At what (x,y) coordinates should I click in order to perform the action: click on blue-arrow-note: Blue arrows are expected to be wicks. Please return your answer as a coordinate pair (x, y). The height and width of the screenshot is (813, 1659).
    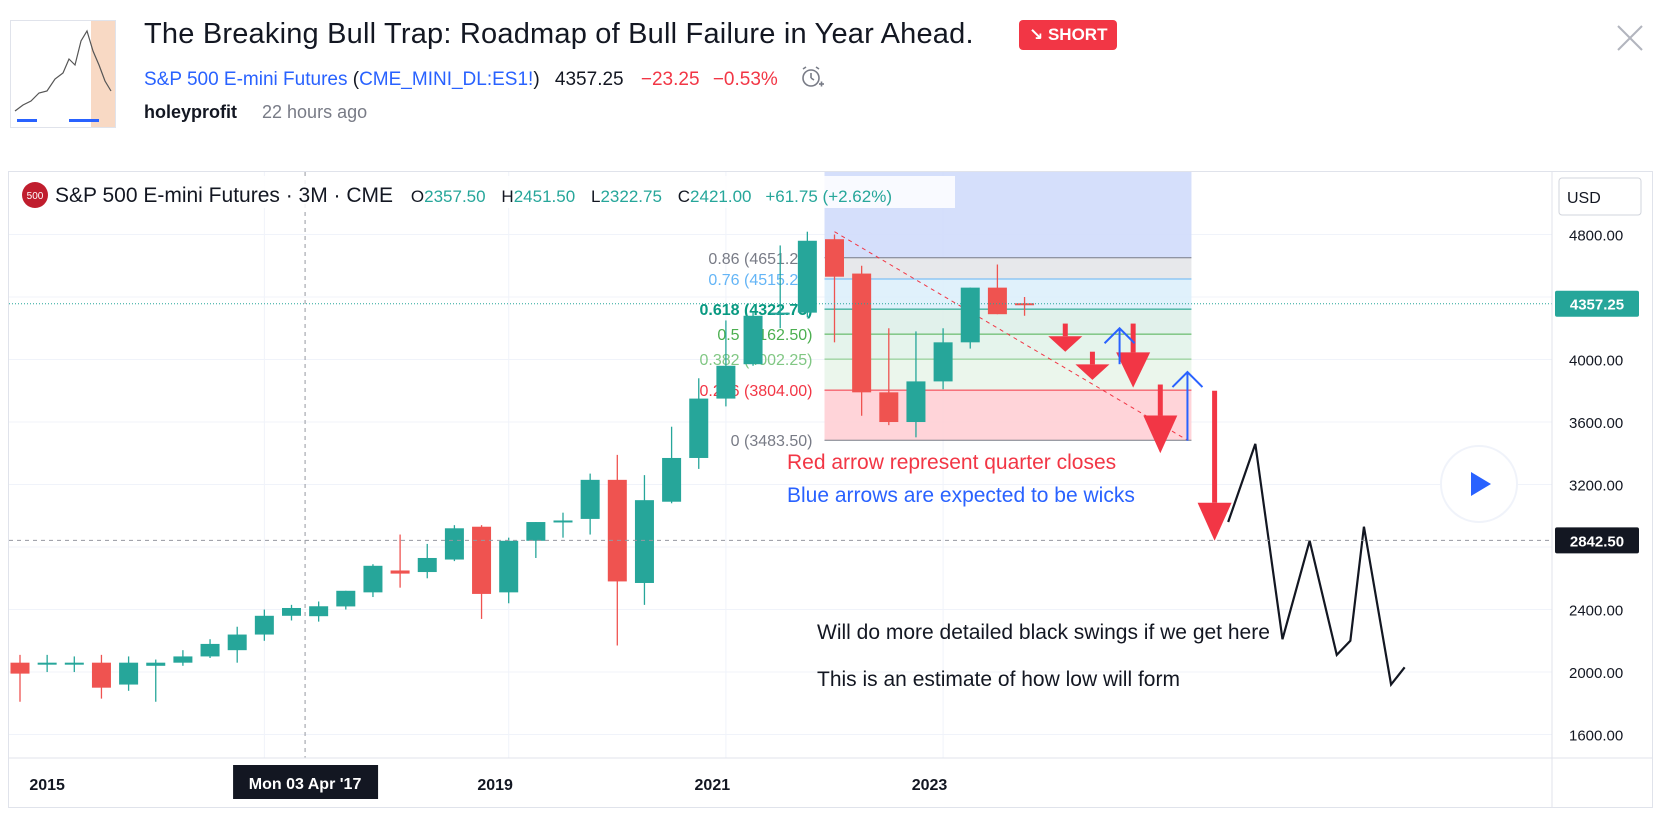
    Looking at the image, I should click on (961, 495).